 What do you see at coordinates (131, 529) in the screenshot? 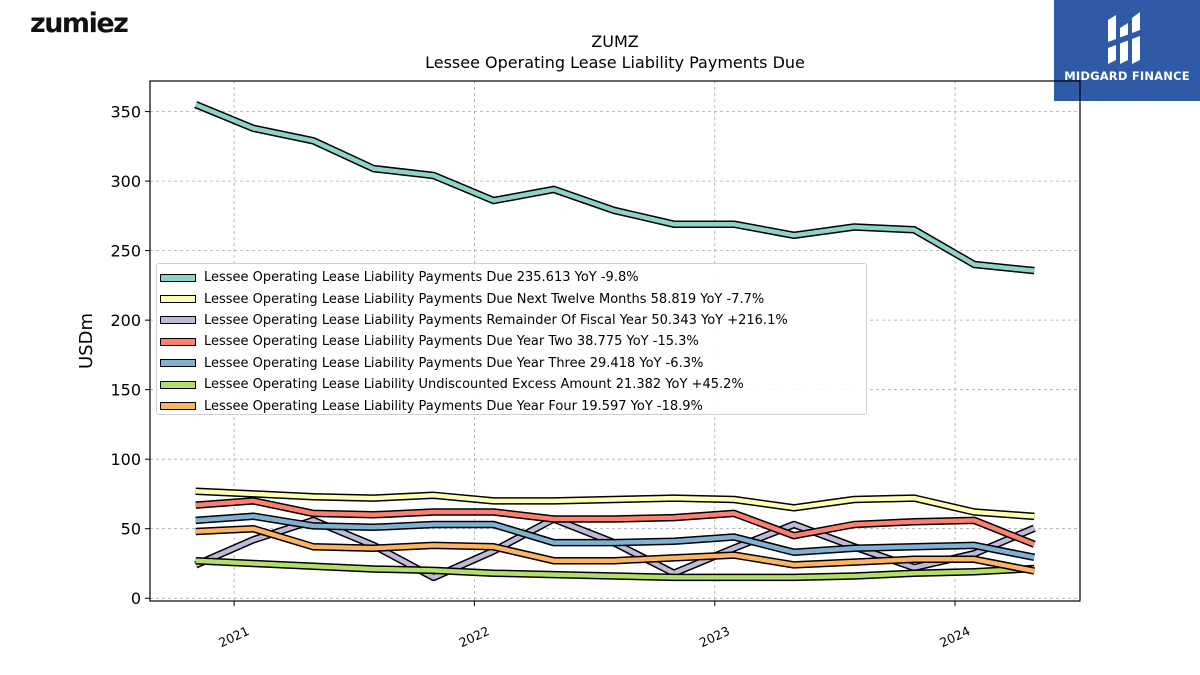
I see `y-tick-label: 50` at bounding box center [131, 529].